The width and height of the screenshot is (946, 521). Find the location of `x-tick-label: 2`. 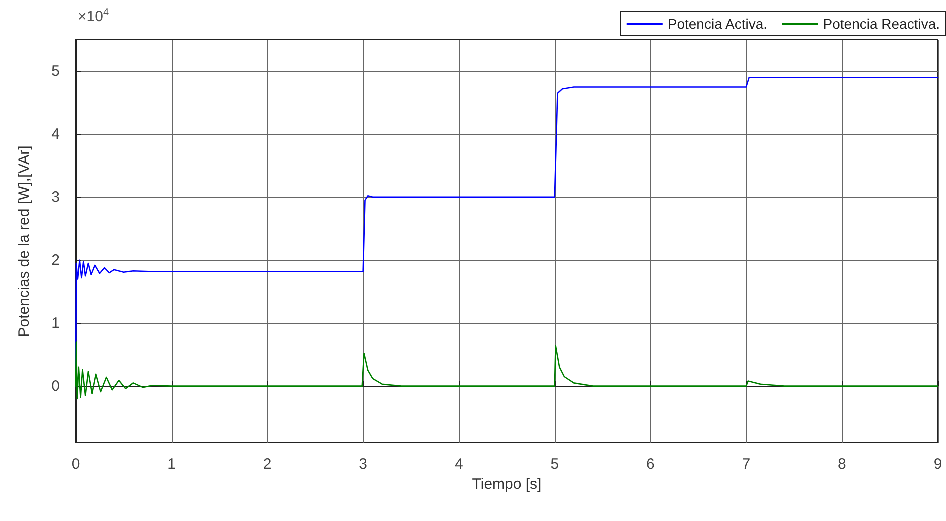

x-tick-label: 2 is located at coordinates (267, 464).